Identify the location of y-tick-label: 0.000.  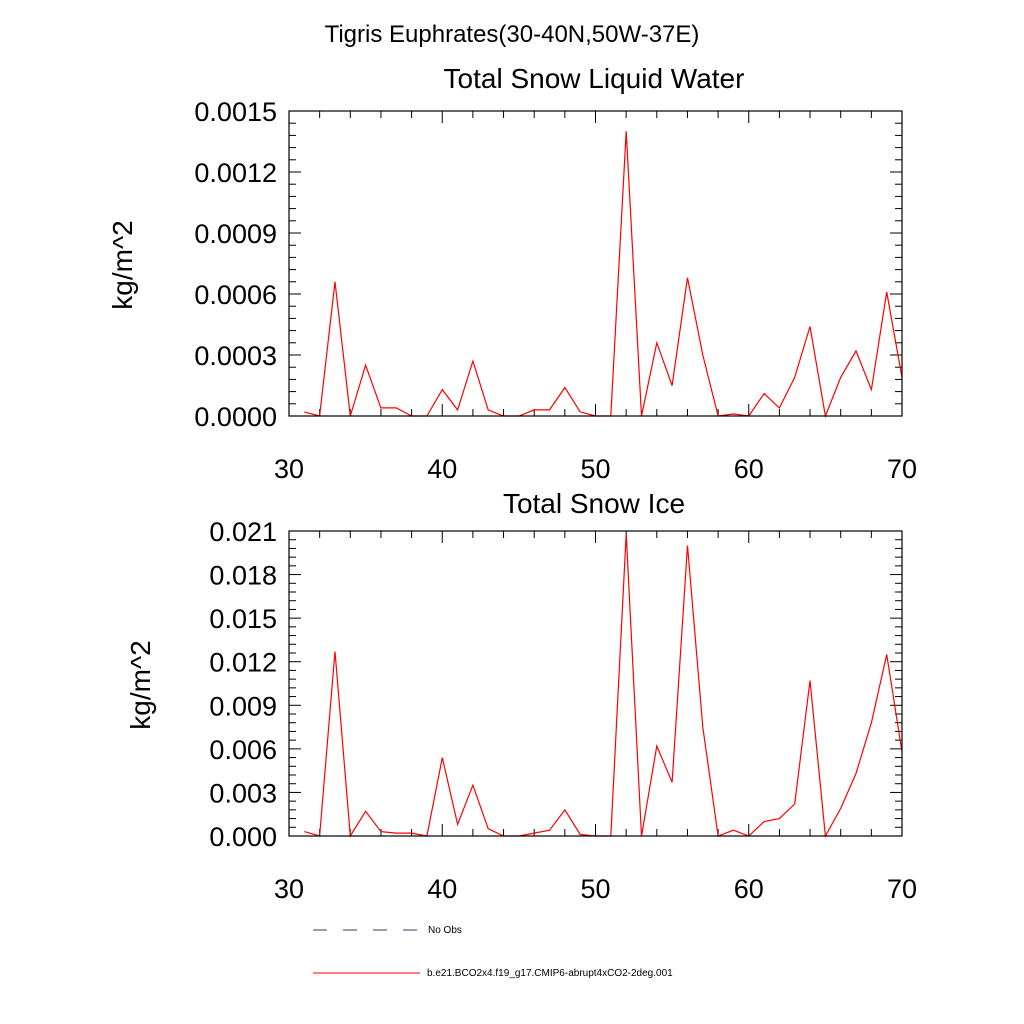
(243, 837).